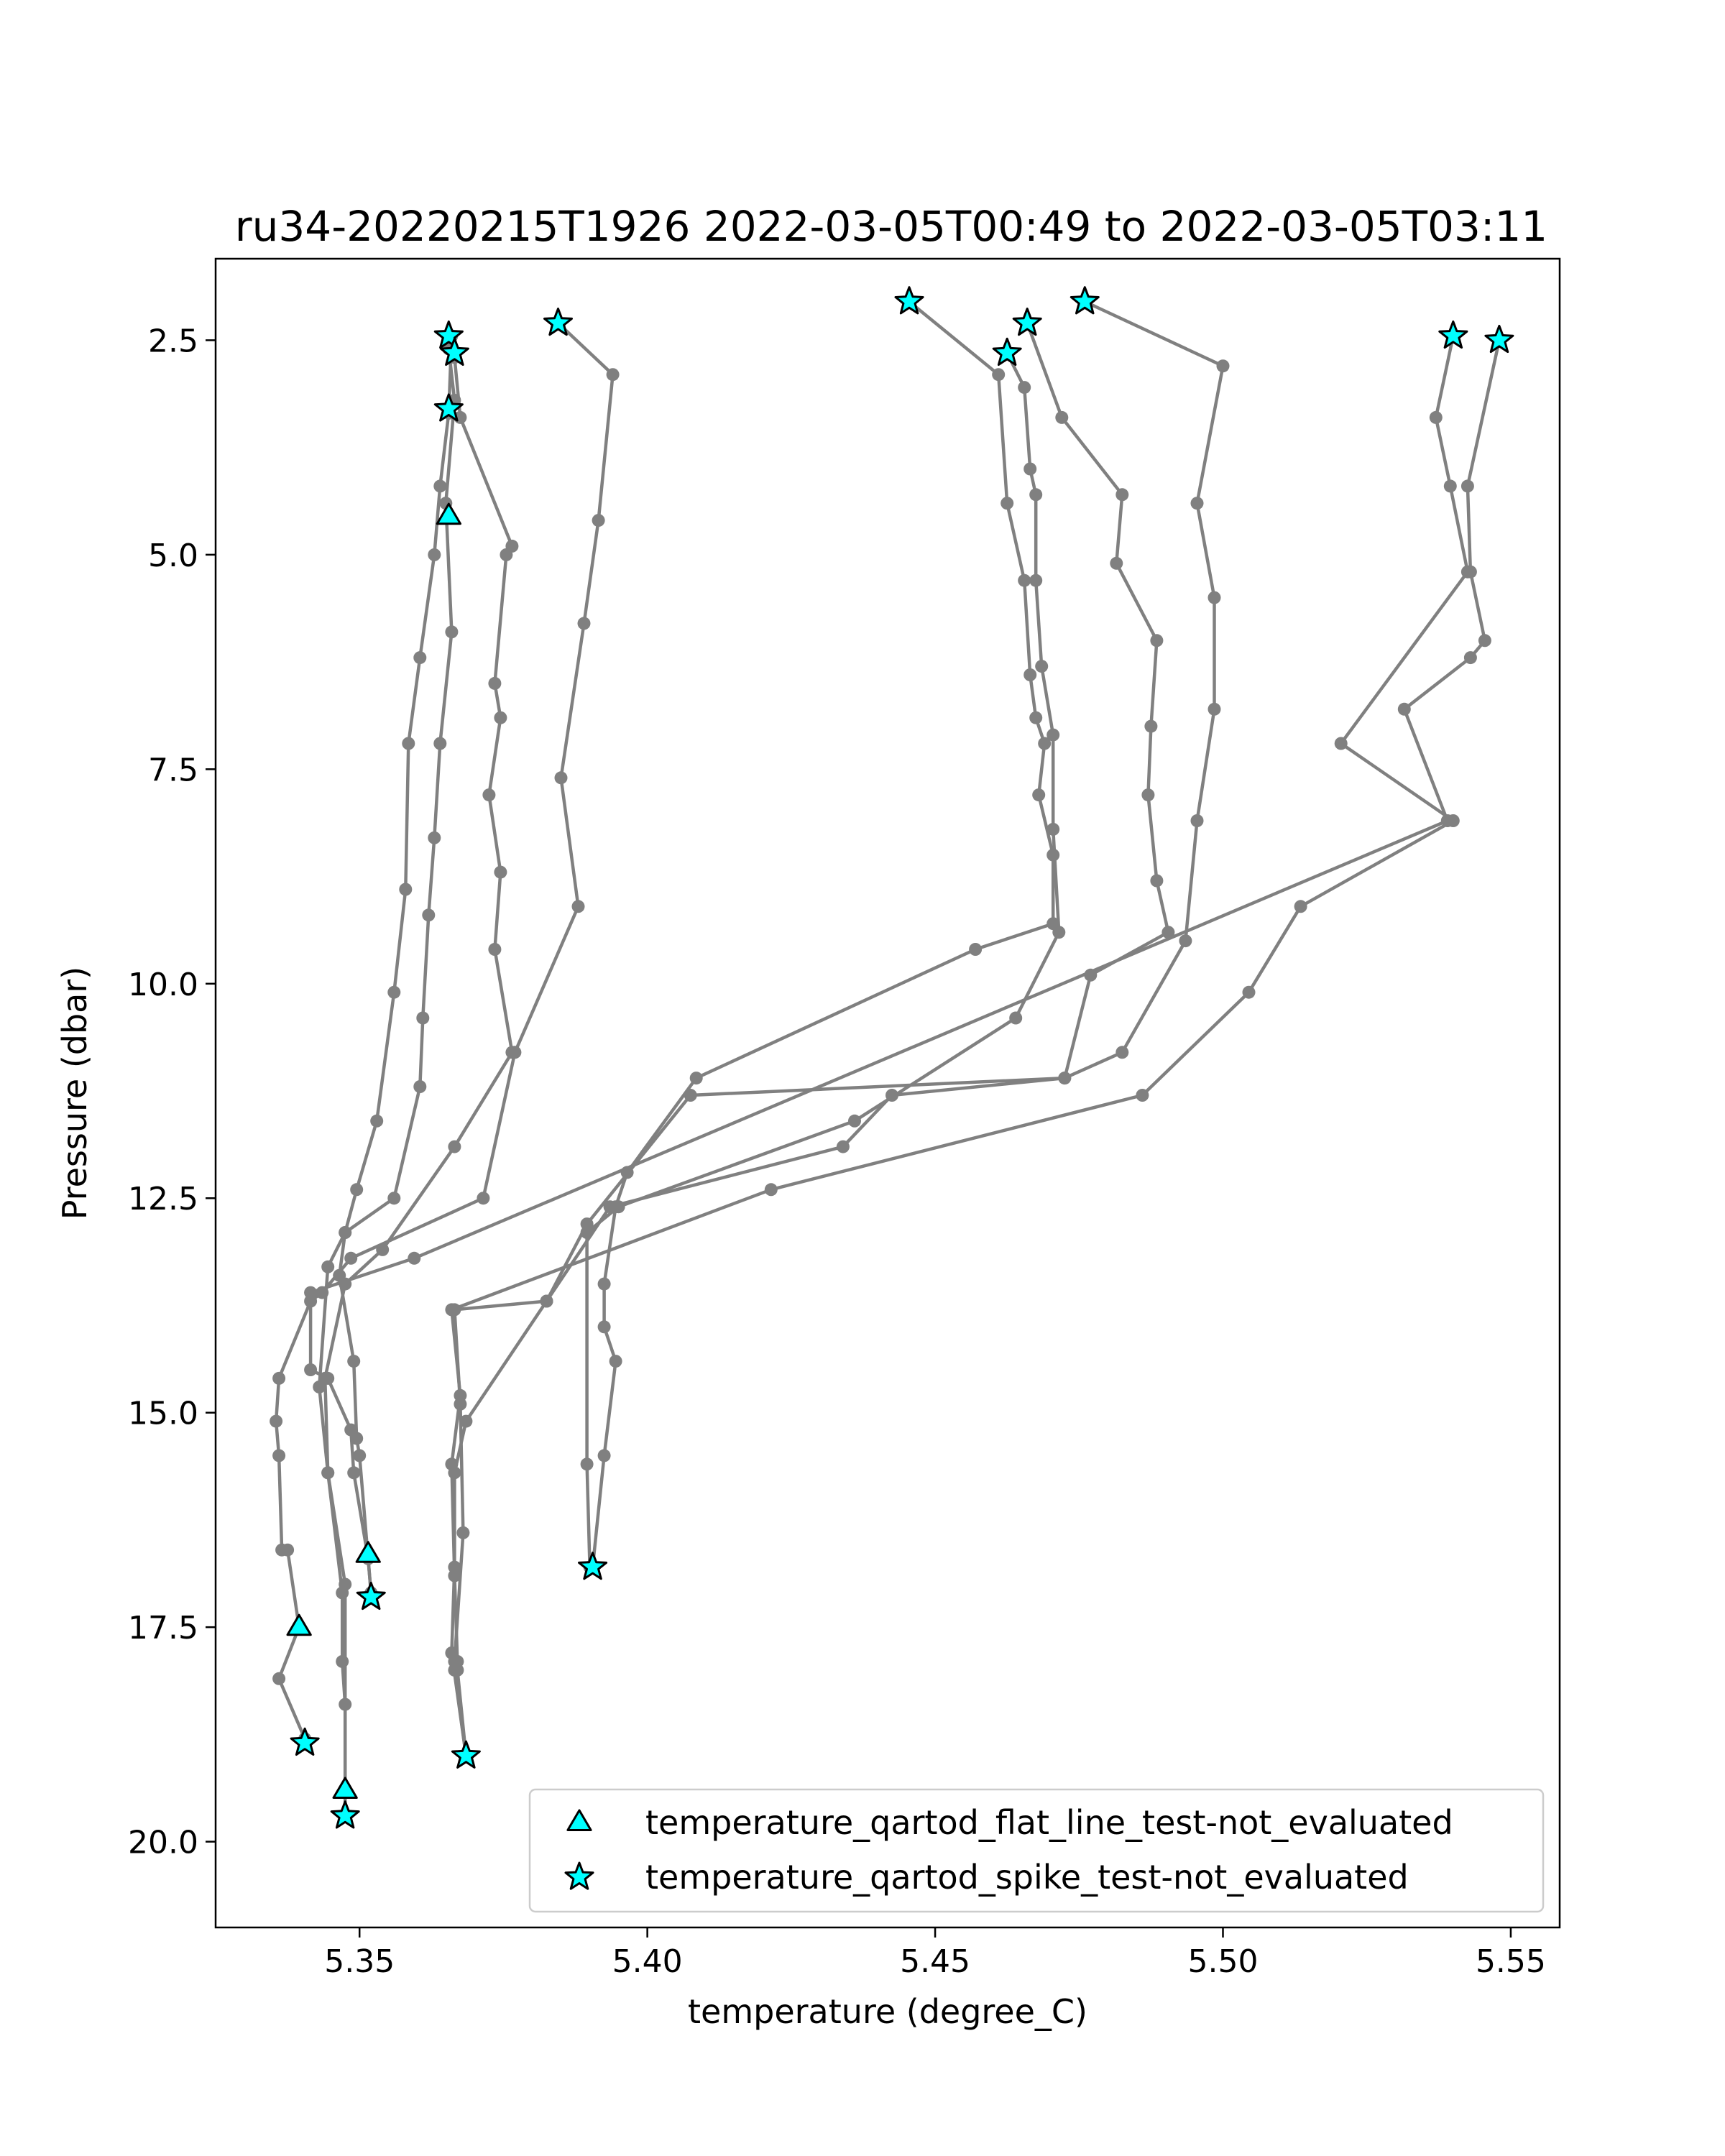 The width and height of the screenshot is (1725, 2156). What do you see at coordinates (173, 341) in the screenshot?
I see `y-tick-label: 2.5` at bounding box center [173, 341].